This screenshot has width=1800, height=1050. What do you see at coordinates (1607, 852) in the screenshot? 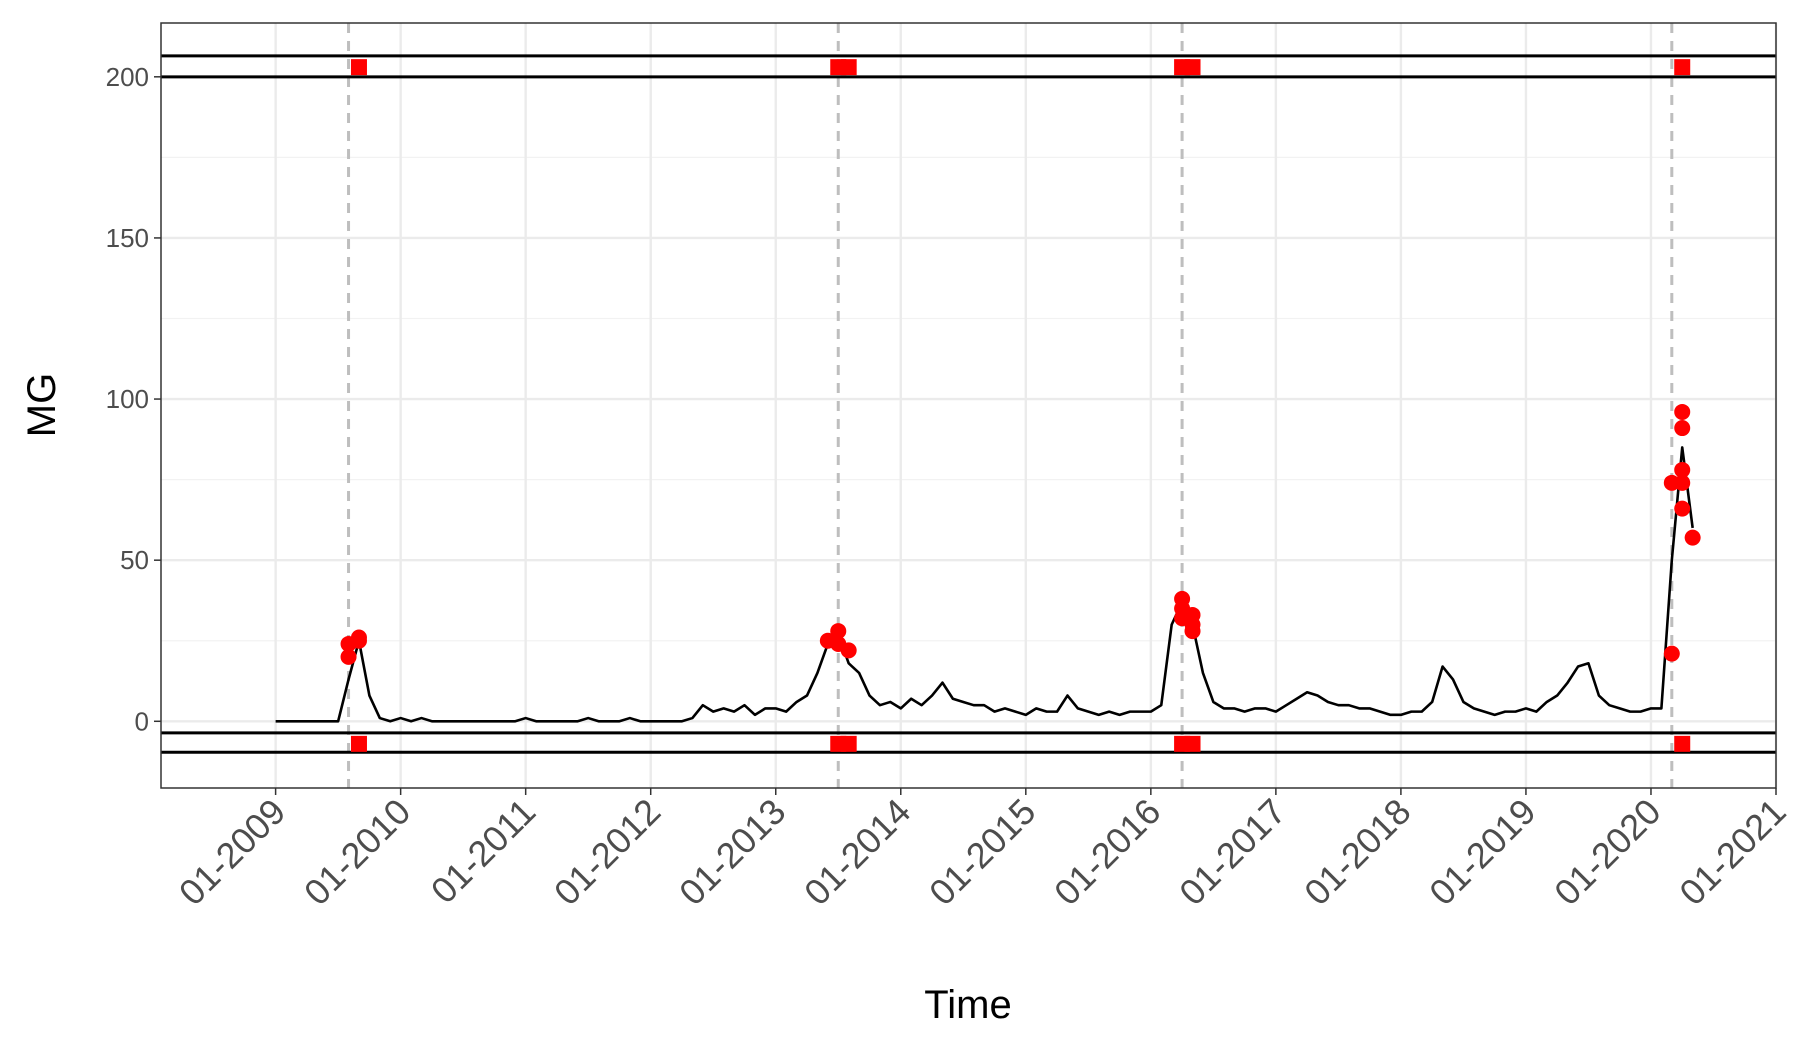
I see `x-tick-label: 01-2020` at bounding box center [1607, 852].